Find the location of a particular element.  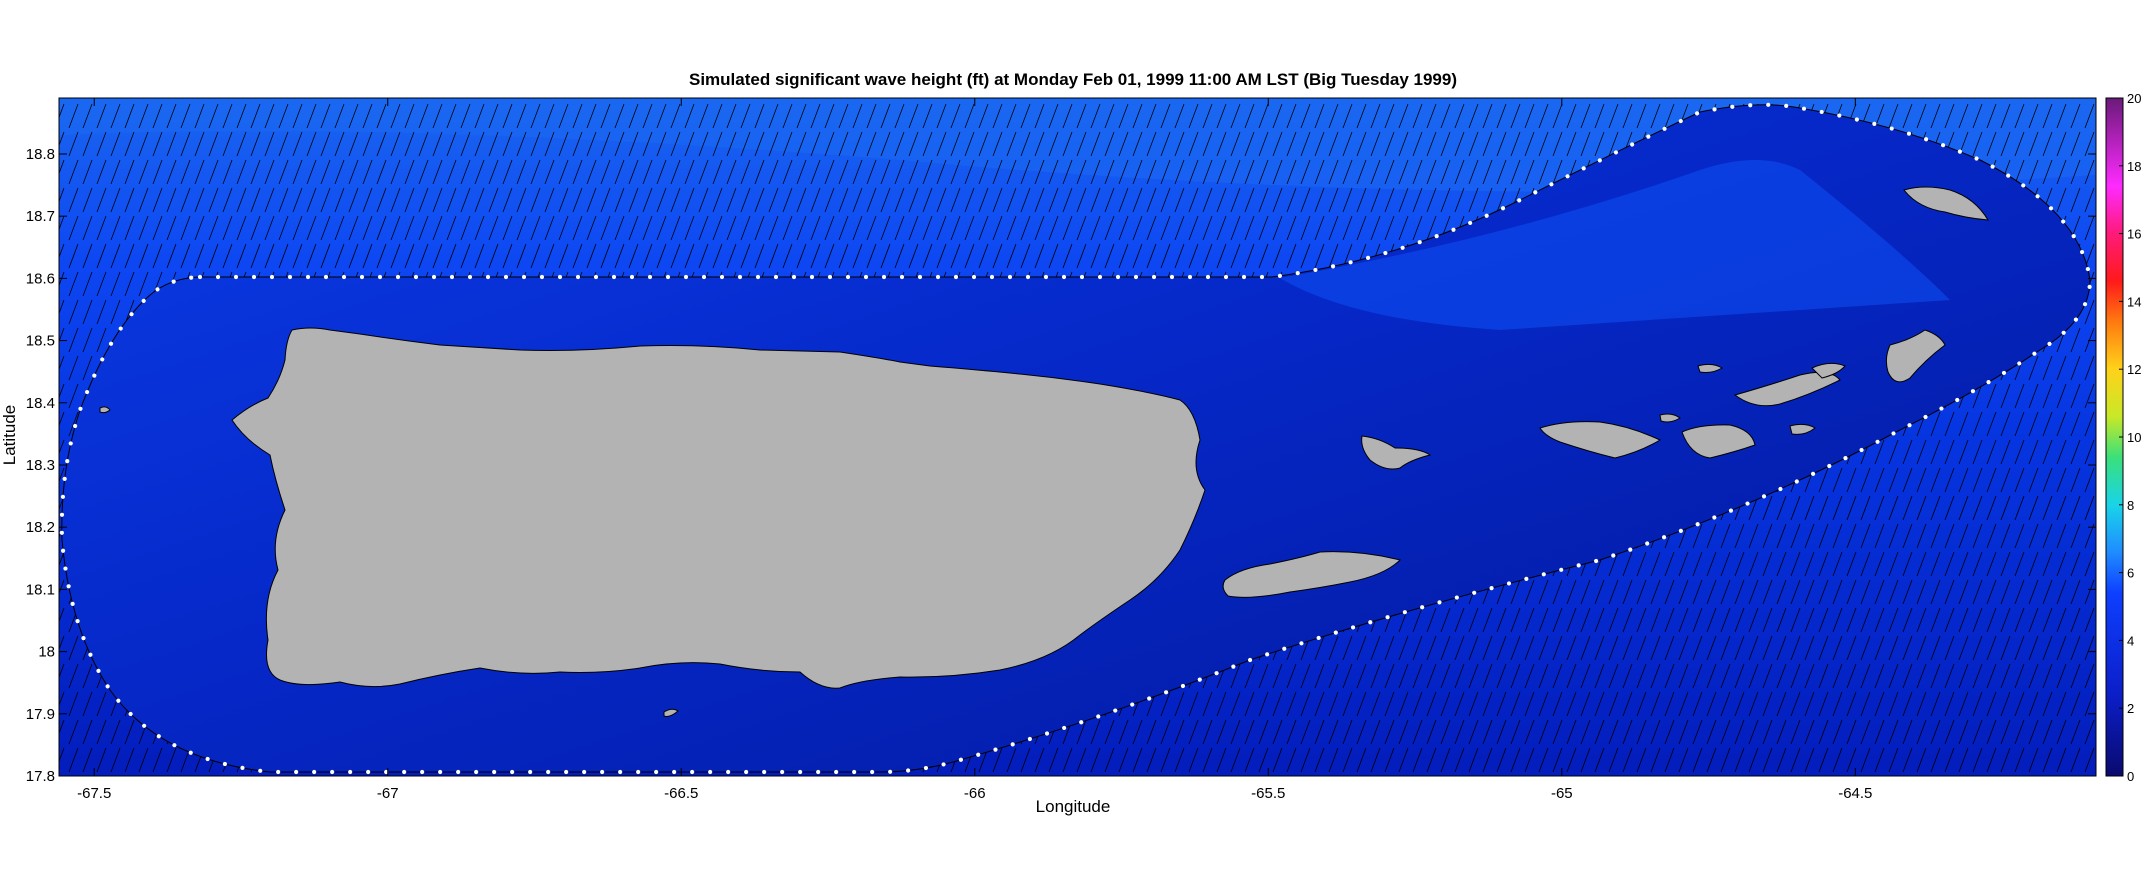

colorbar-tick-label: 0 is located at coordinates (2130, 776).